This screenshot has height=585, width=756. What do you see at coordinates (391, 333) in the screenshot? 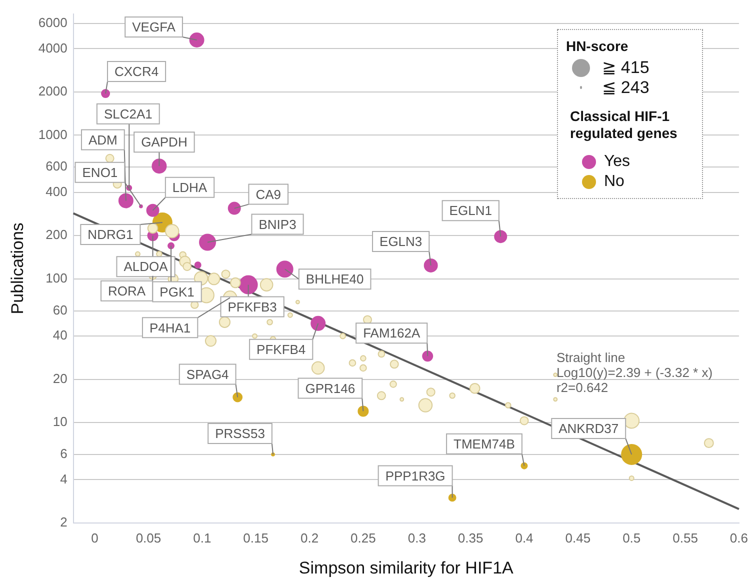
I see `annotation: FAM162A` at bounding box center [391, 333].